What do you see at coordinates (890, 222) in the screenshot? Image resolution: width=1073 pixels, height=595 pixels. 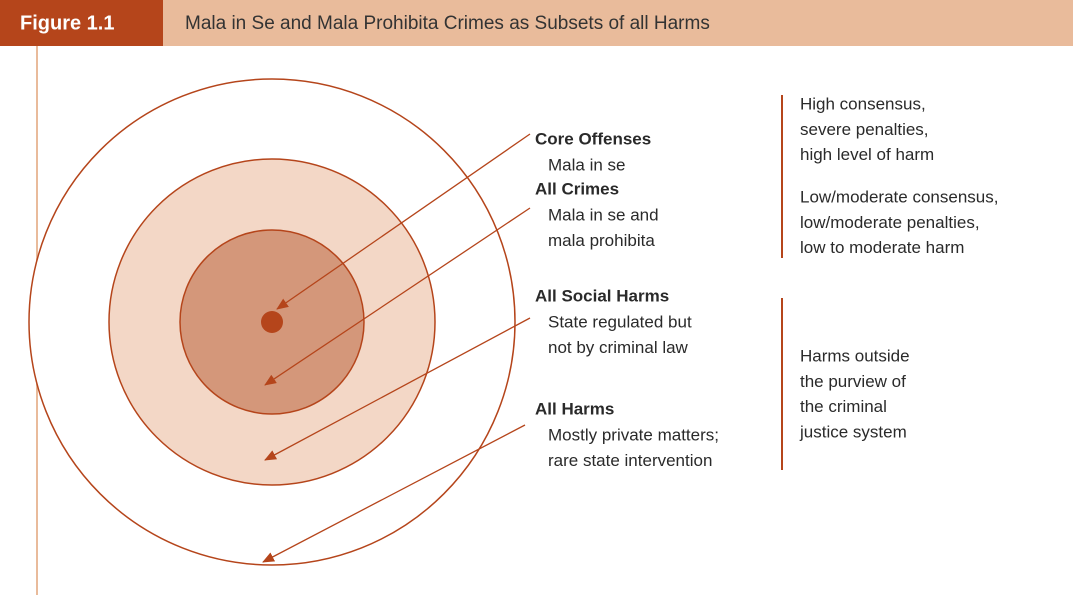 I see `side-note: low/moderate penalties,` at bounding box center [890, 222].